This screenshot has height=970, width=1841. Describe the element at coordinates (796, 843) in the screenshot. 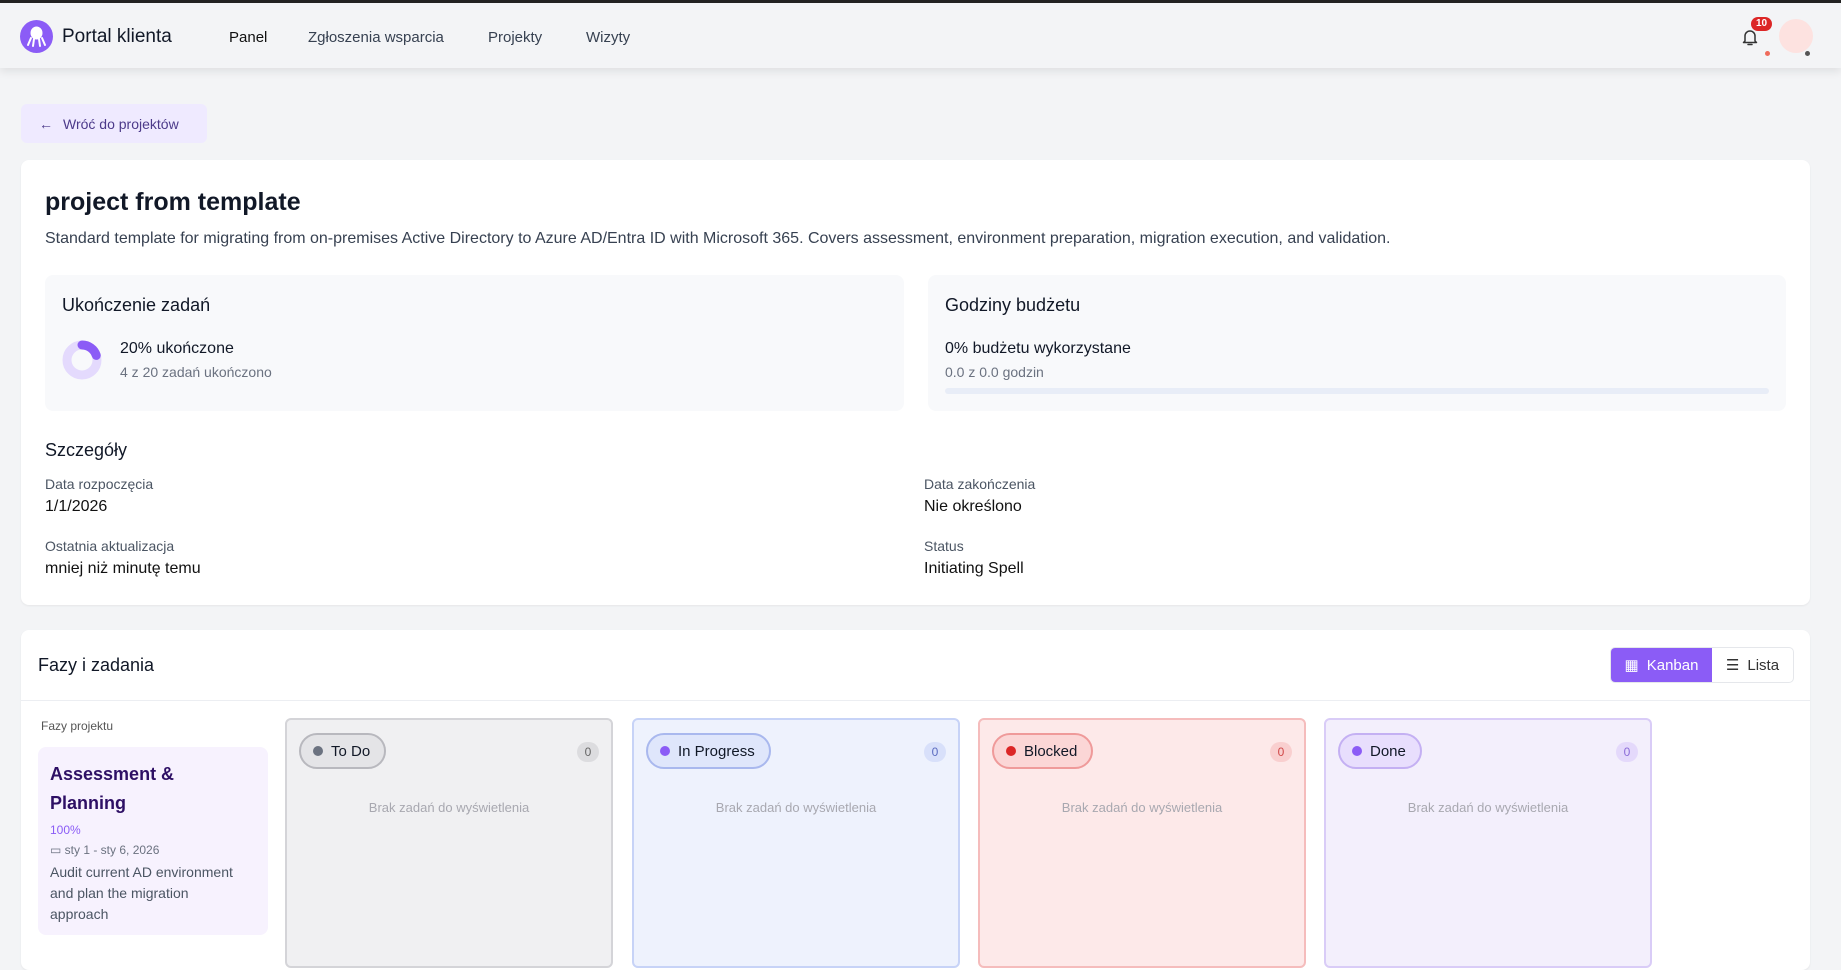

I see `column-in-progress: In Progress 0 Brak zadań do wyświetlenia` at that location.